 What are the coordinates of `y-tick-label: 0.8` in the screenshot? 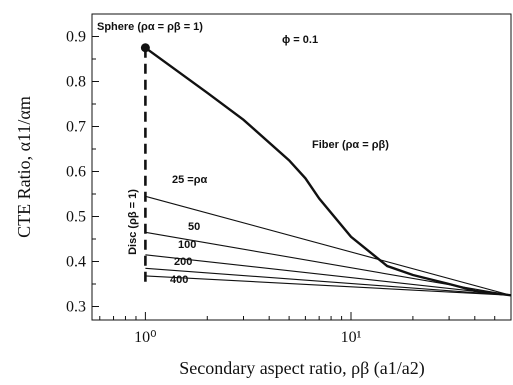 It's located at (76, 82).